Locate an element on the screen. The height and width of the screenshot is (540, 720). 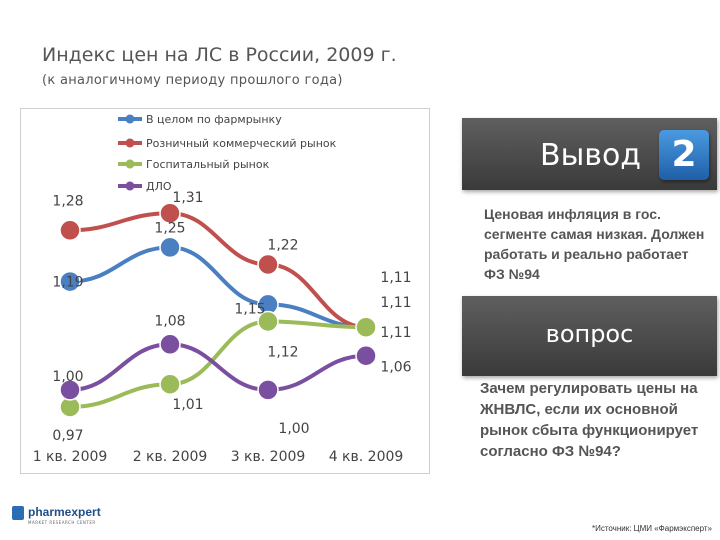
question-box: вопрос is located at coordinates (589, 336).